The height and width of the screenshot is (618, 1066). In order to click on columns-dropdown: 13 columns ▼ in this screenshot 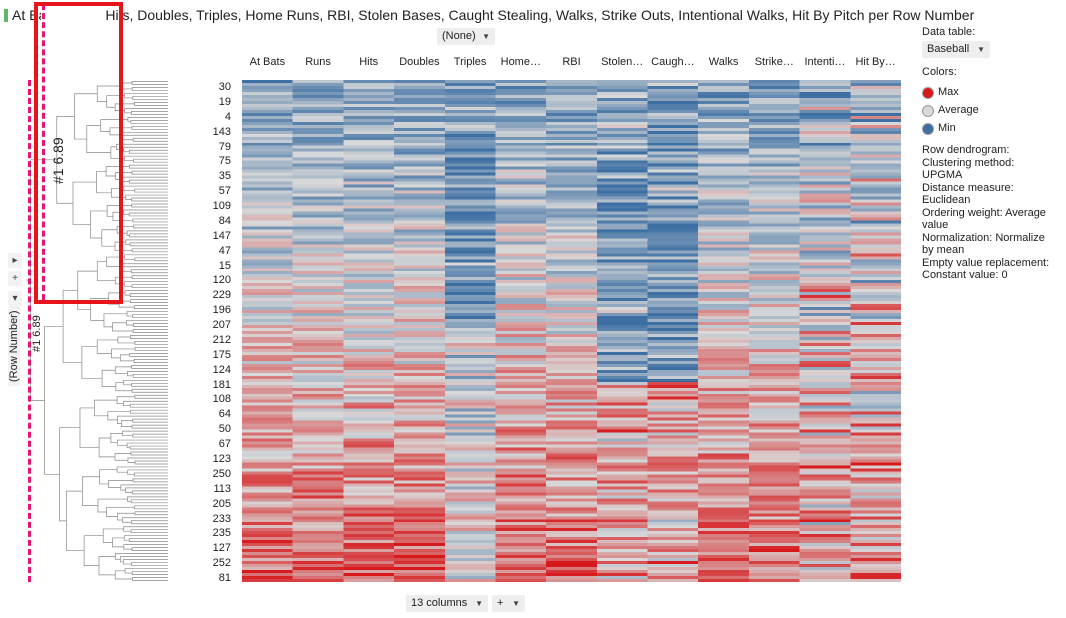, I will do `click(447, 603)`.